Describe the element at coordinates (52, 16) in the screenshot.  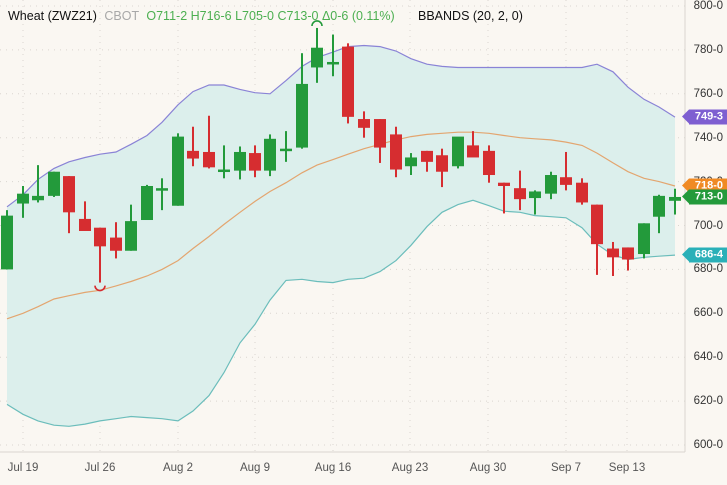
I see `symbol-label: Wheat (ZWZ21)` at that location.